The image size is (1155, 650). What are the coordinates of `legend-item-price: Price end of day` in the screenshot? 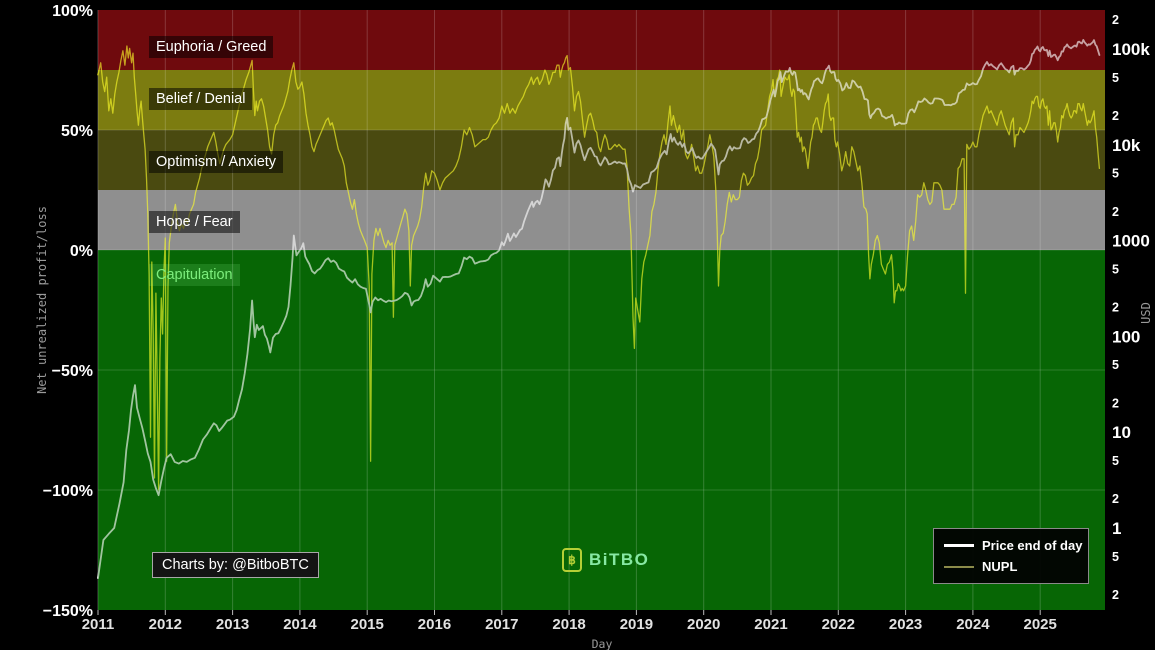 It's located at (1011, 545).